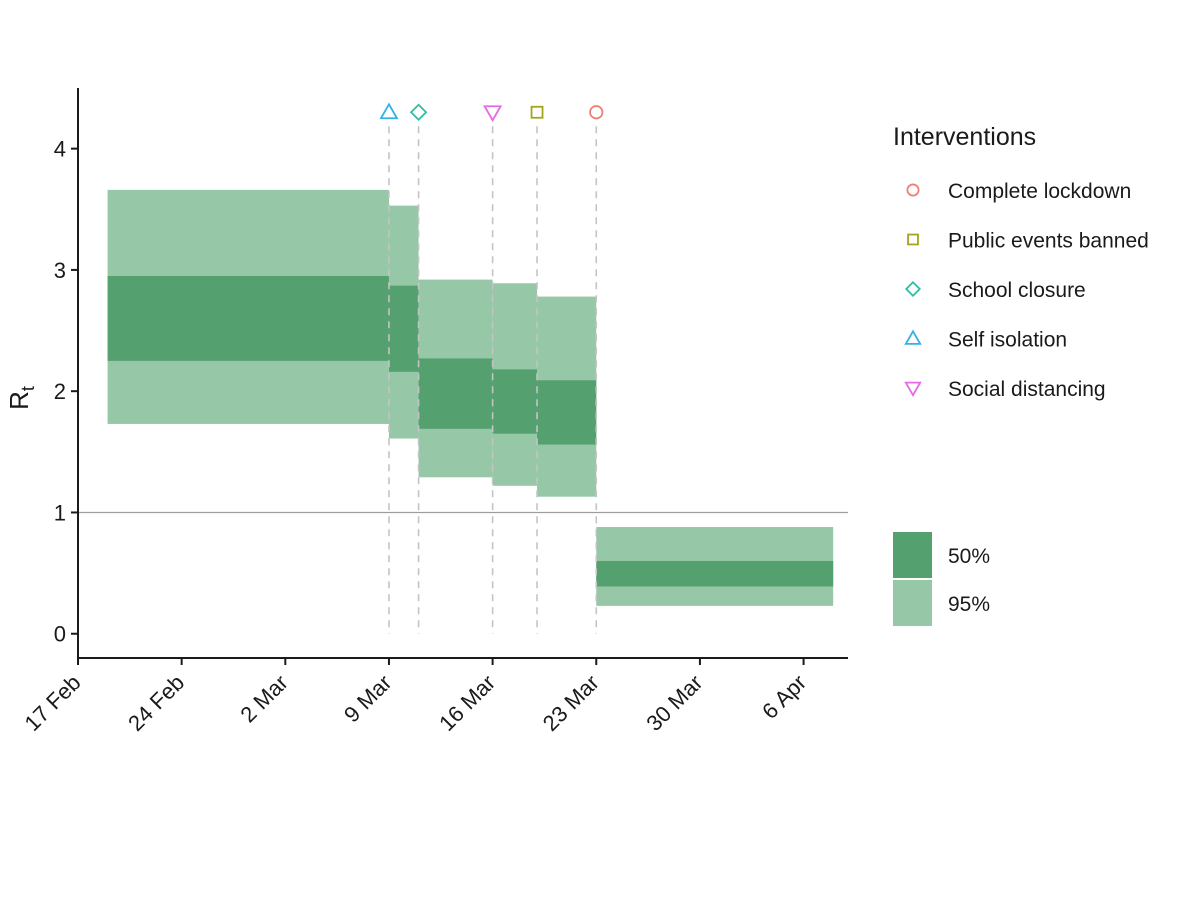 Image resolution: width=1200 pixels, height=900 pixels. I want to click on legend-label: School closure, so click(1017, 290).